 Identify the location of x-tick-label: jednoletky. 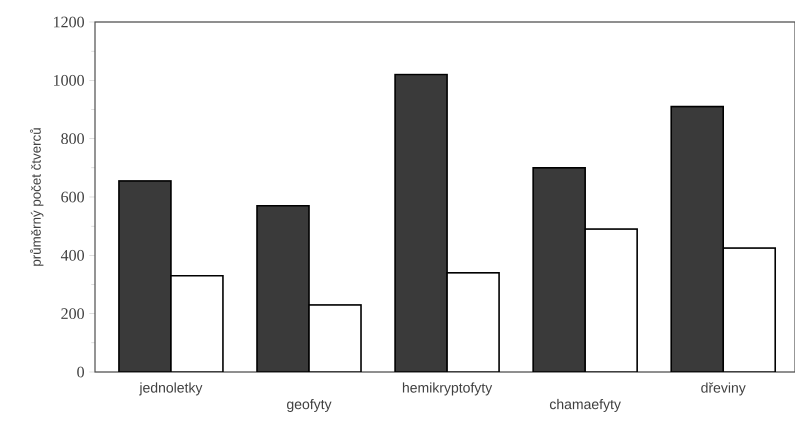
(170, 389).